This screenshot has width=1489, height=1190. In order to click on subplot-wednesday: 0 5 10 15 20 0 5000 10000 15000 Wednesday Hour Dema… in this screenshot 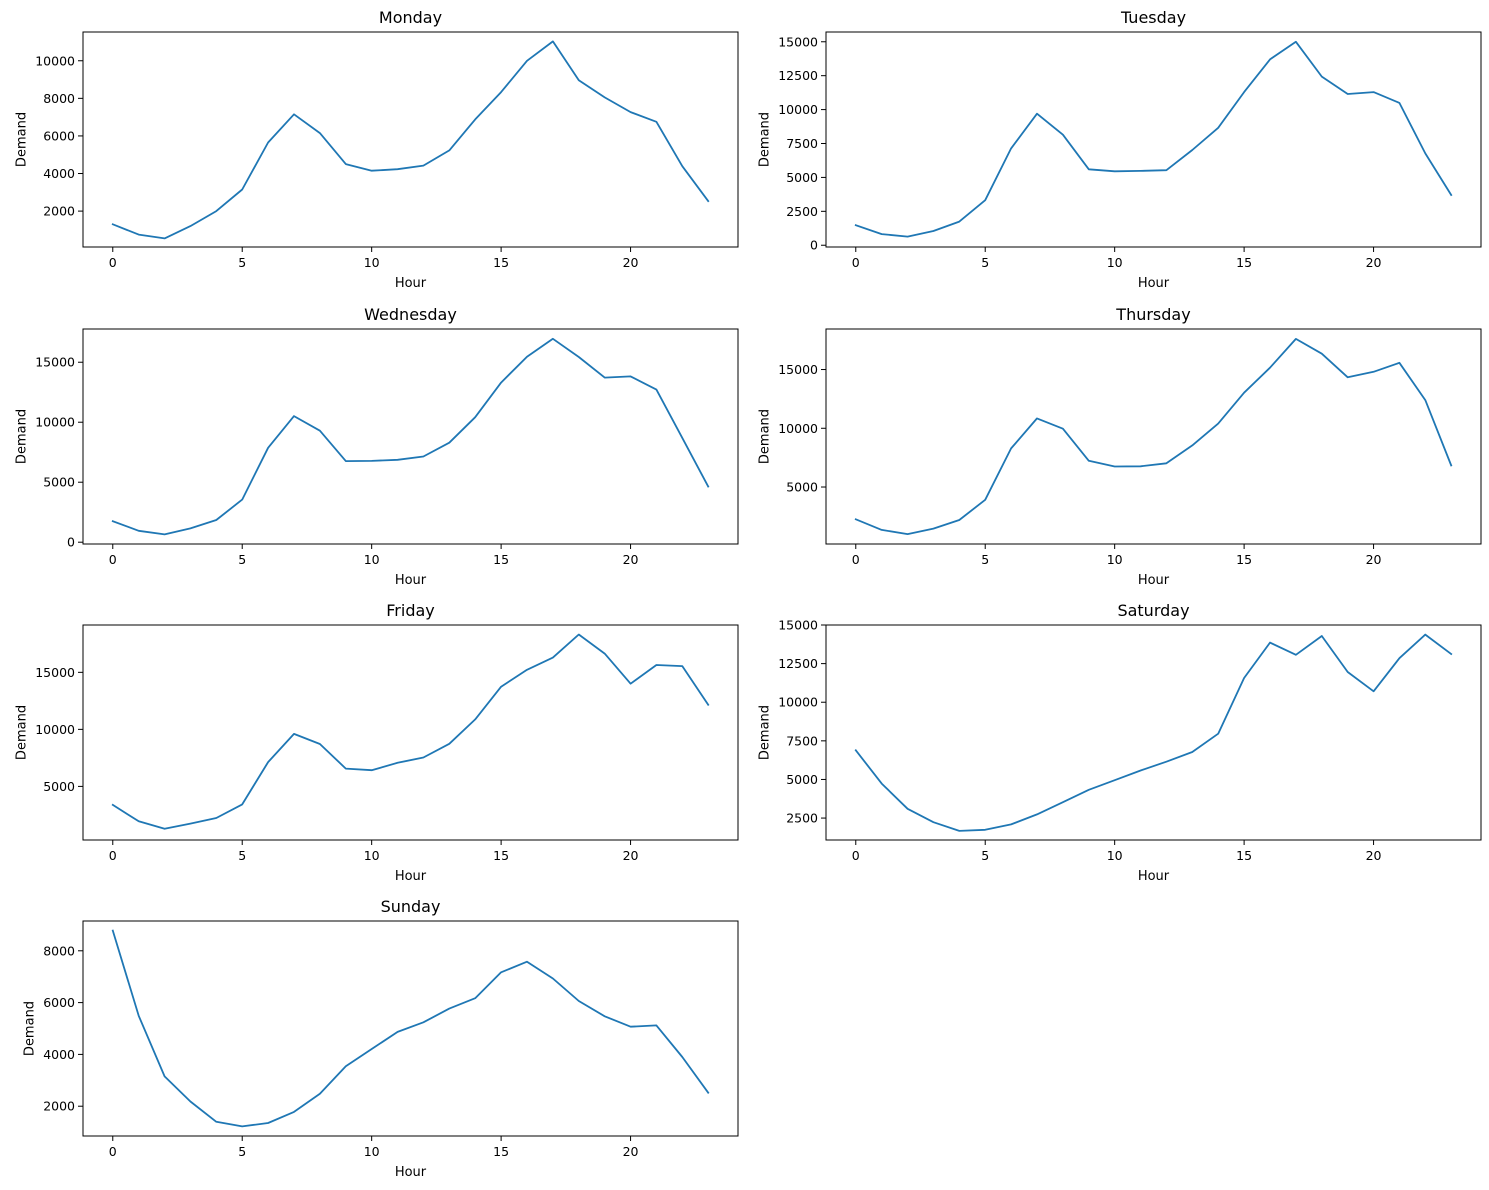, I will do `click(377, 446)`.